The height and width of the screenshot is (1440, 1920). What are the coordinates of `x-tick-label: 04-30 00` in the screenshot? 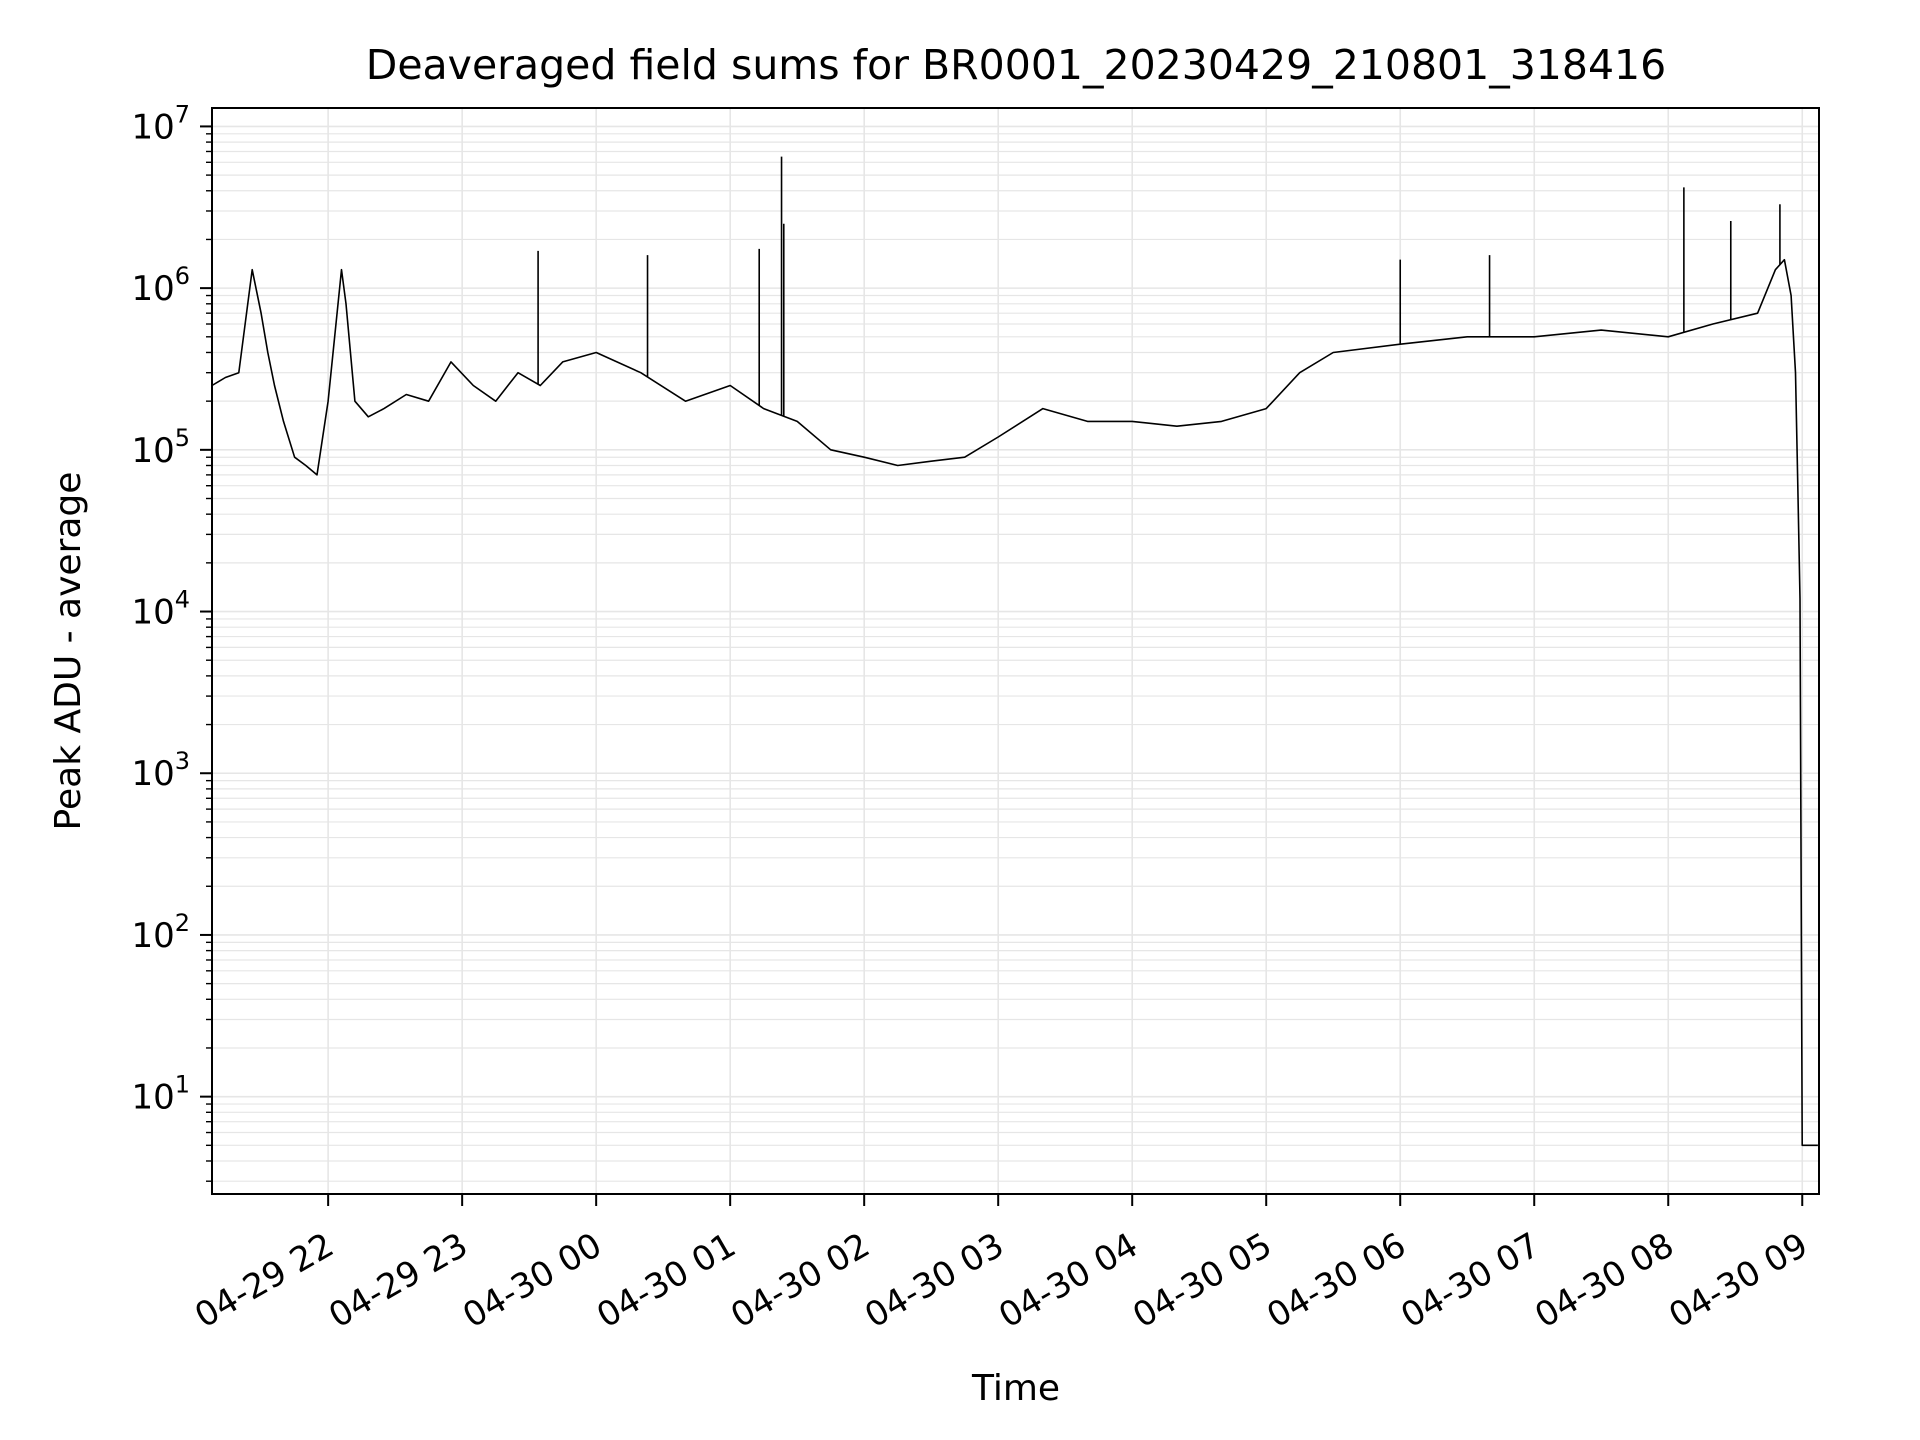 It's located at (532, 1280).